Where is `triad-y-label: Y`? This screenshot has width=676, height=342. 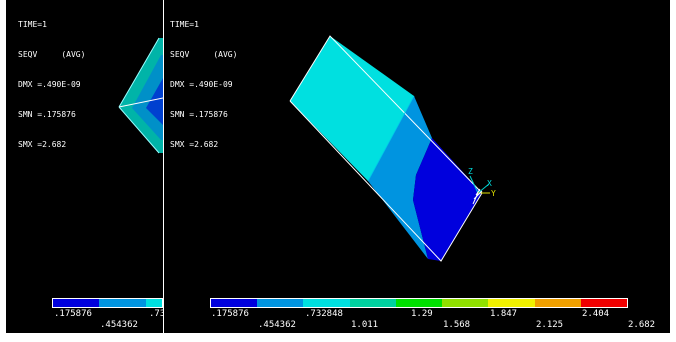
triad-y-label: Y is located at coordinates (493, 193).